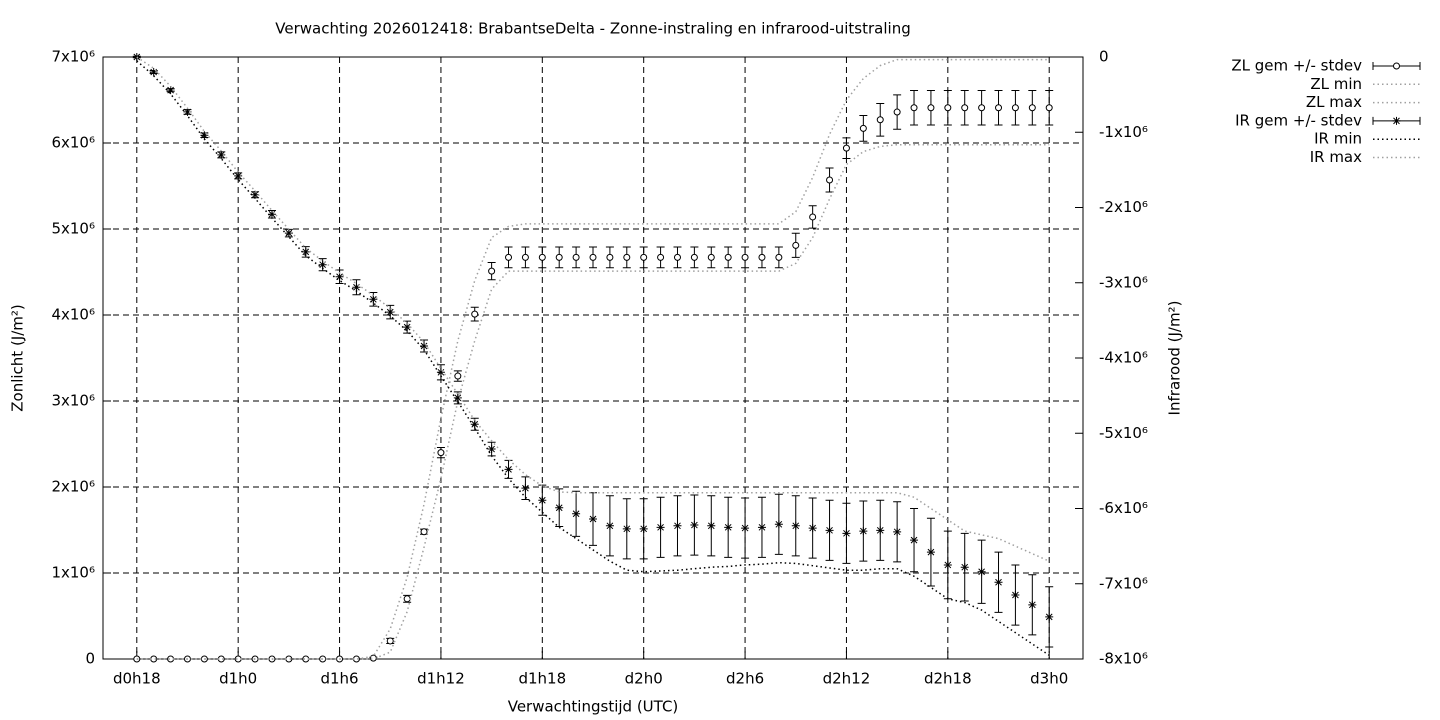 This screenshot has width=1440, height=720. What do you see at coordinates (73, 229) in the screenshot?
I see `y-tick-label: 5x10⁶` at bounding box center [73, 229].